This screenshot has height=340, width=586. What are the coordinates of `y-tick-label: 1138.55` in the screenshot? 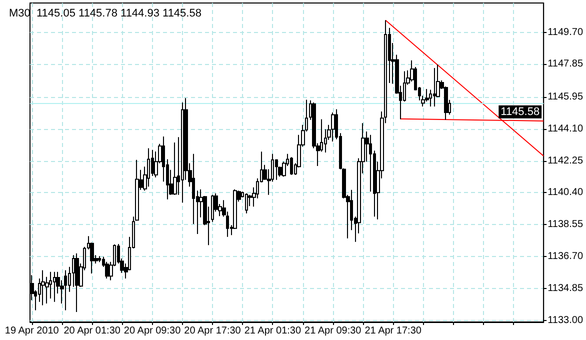 It's located at (566, 224).